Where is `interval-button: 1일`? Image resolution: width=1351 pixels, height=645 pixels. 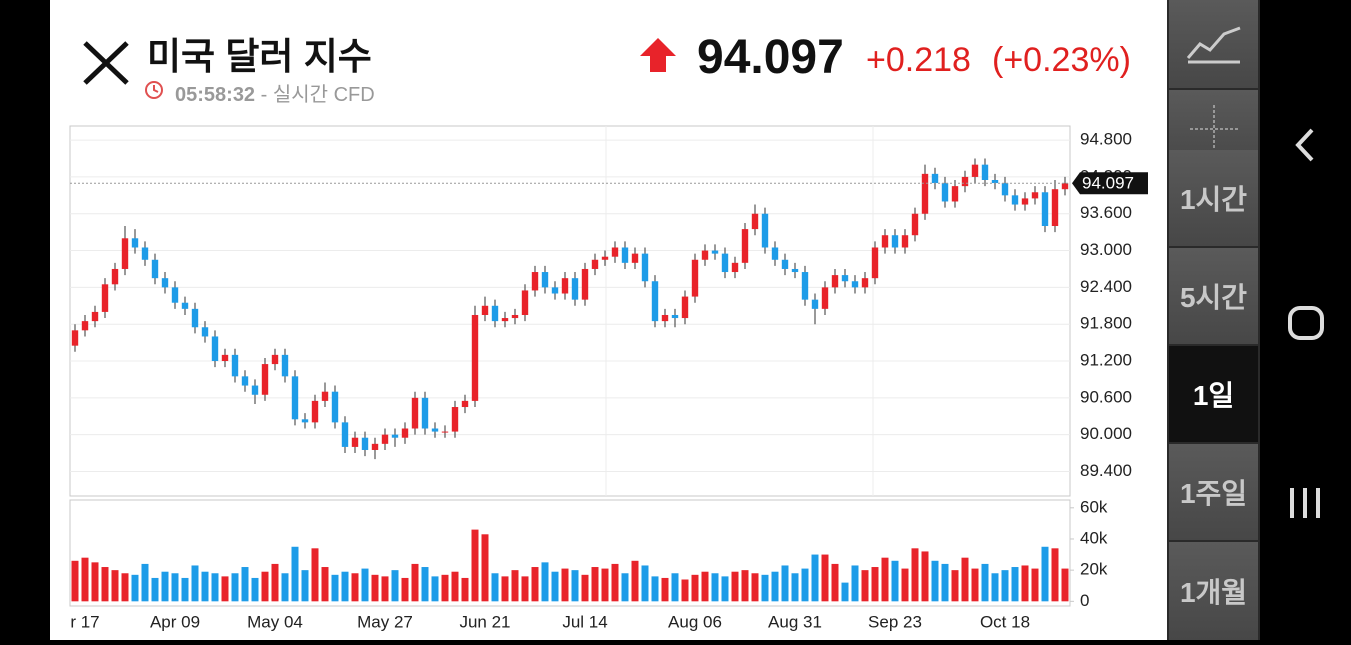 interval-button: 1일 is located at coordinates (1213, 394).